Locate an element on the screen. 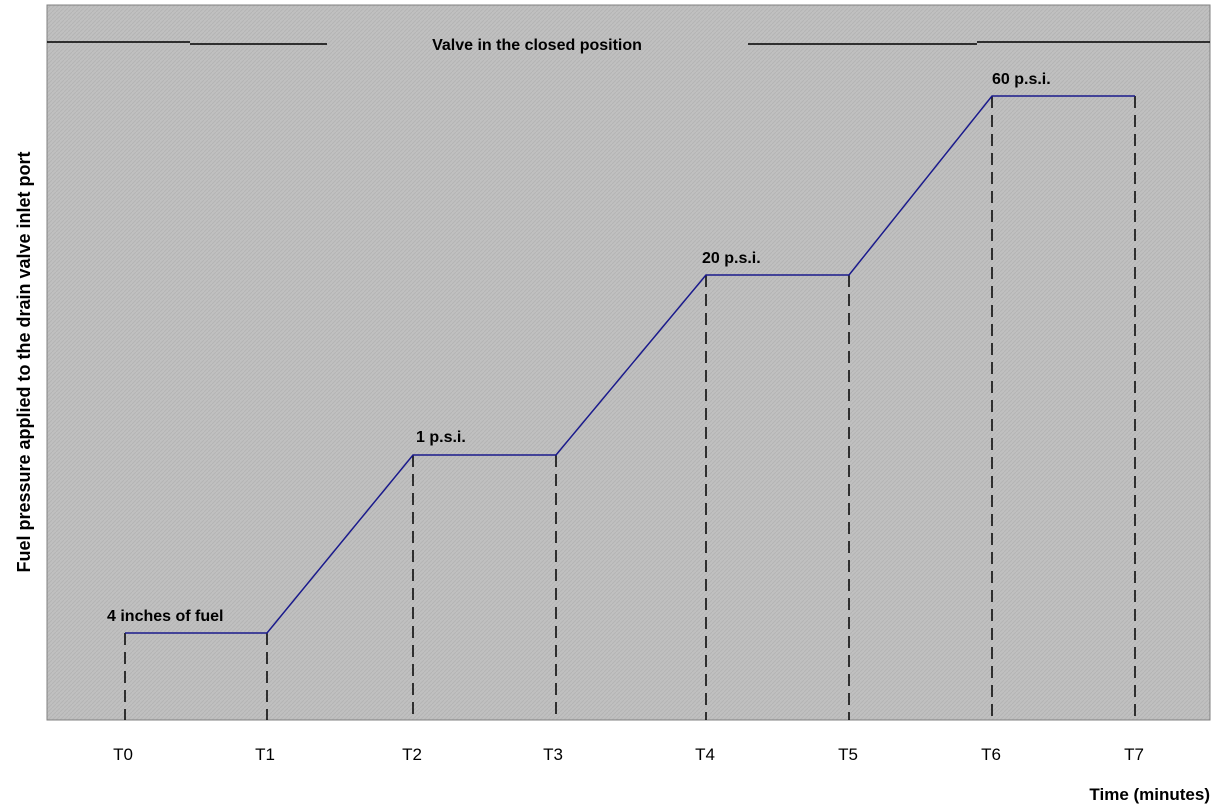 This screenshot has width=1227, height=808. x-tick-t7: T7 is located at coordinates (1134, 754).